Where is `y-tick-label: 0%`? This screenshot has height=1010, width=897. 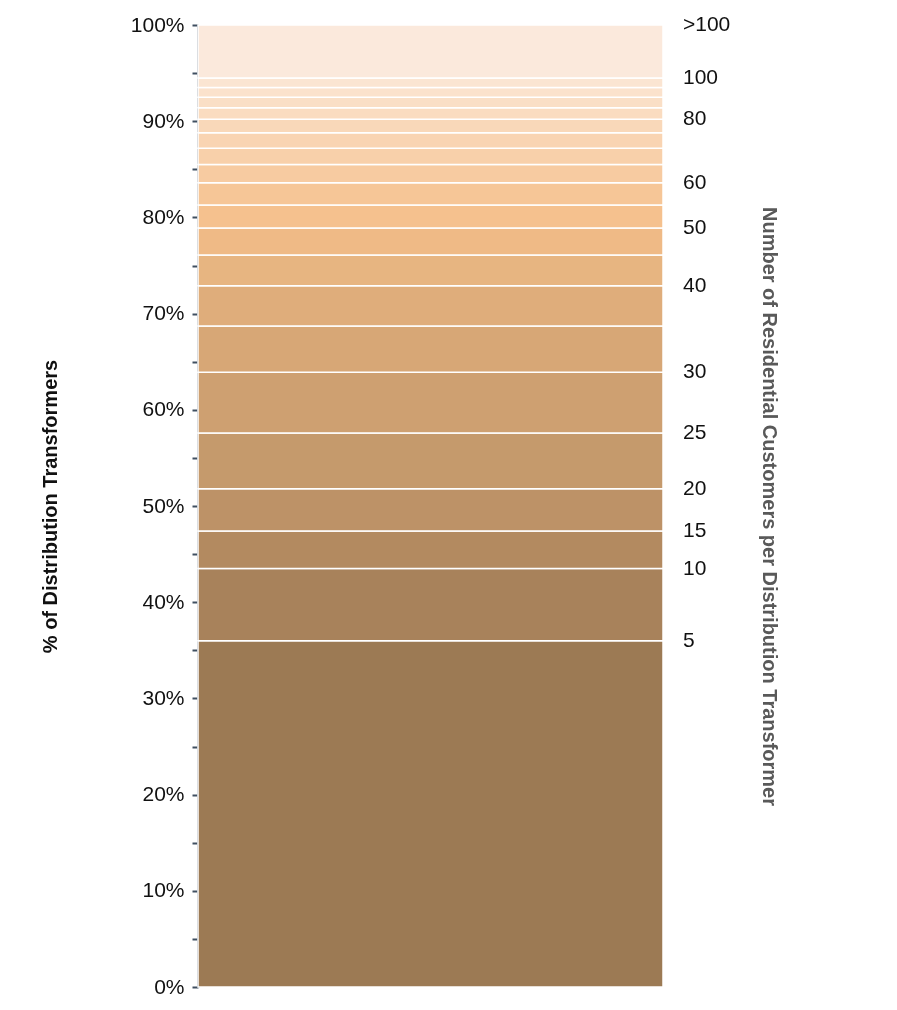
y-tick-label: 0% is located at coordinates (169, 986).